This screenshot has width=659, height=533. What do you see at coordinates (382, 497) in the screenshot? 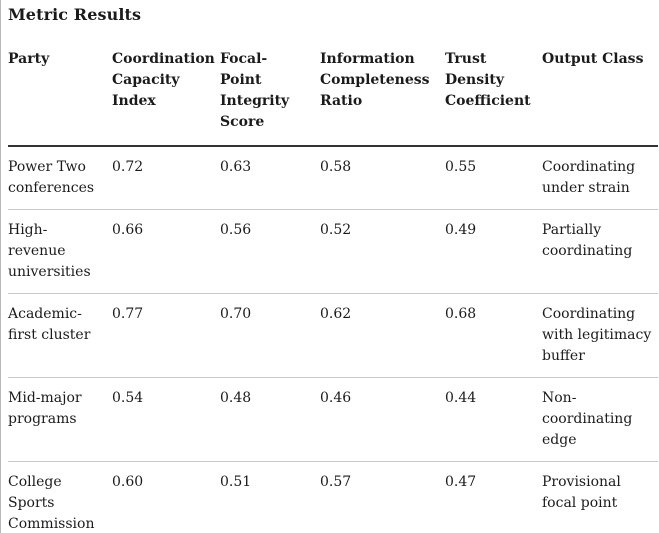
I see `cell-information-completeness-ratio: 0.57` at bounding box center [382, 497].